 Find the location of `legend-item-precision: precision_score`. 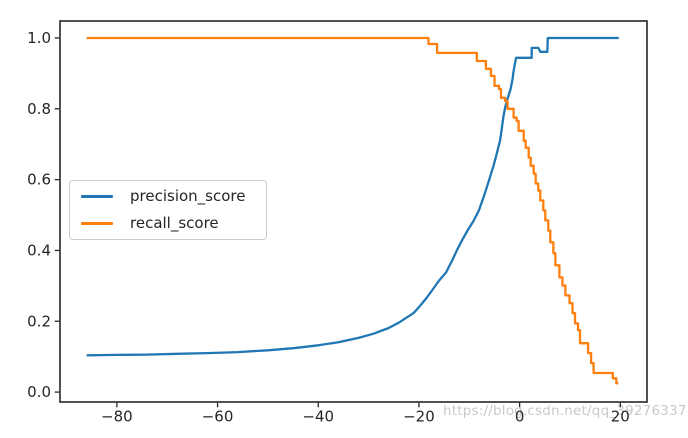

legend-item-precision: precision_score is located at coordinates (168, 196).